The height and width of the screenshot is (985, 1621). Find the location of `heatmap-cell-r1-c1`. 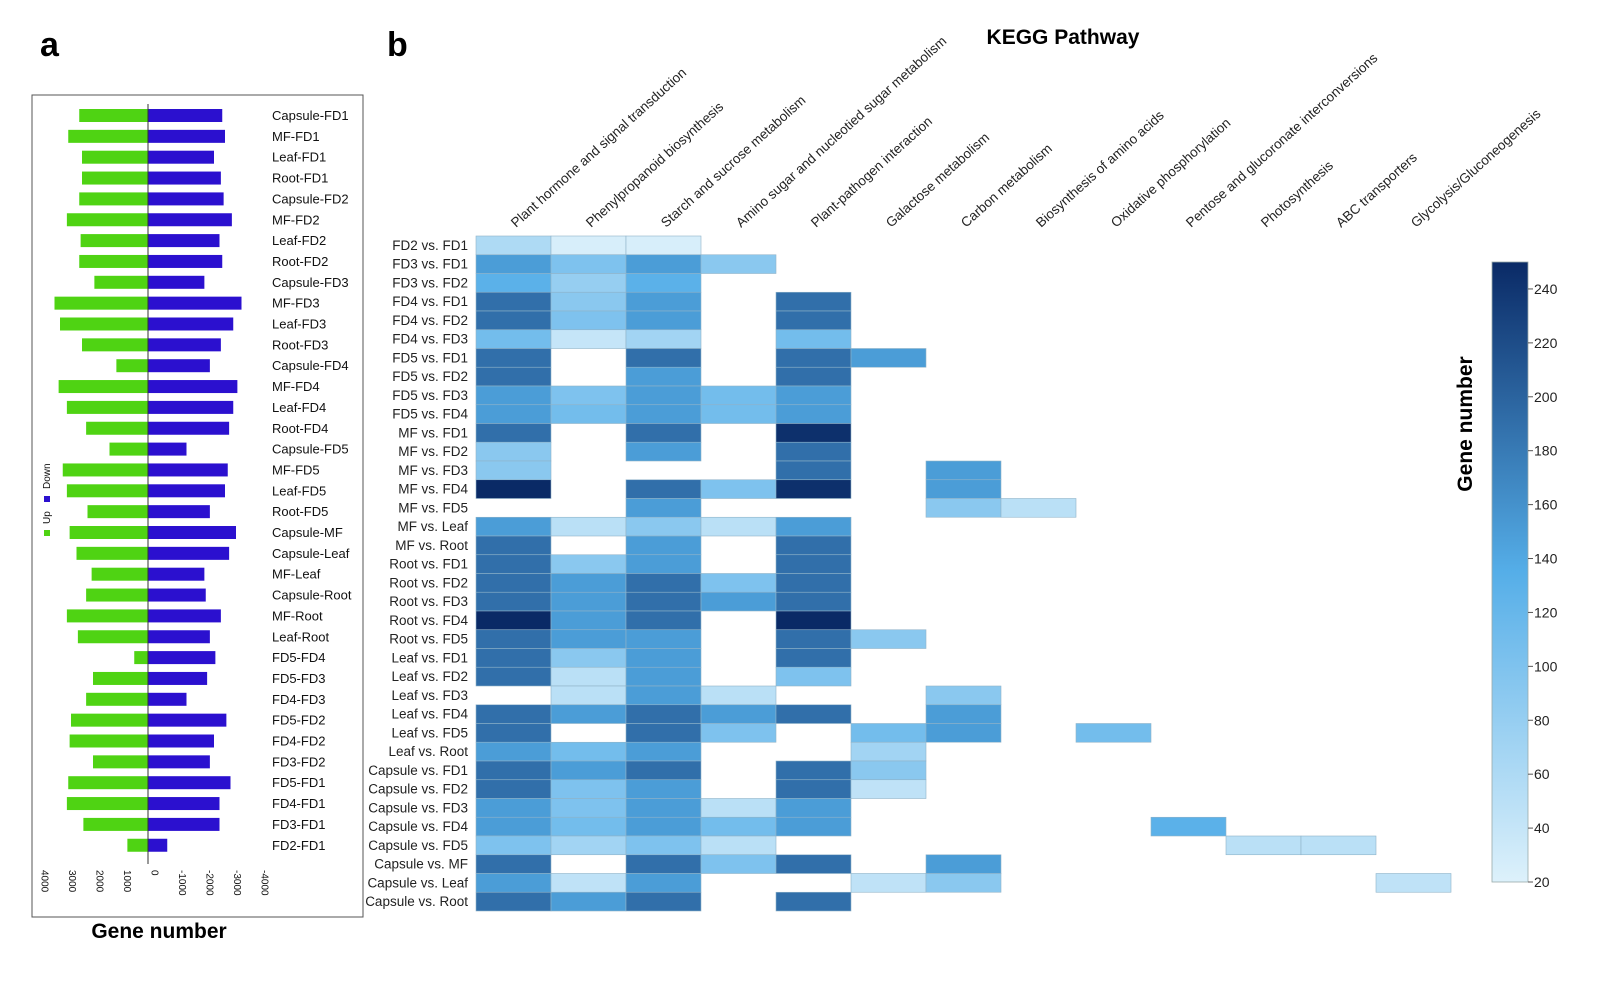

heatmap-cell-r1-c1 is located at coordinates (588, 264).